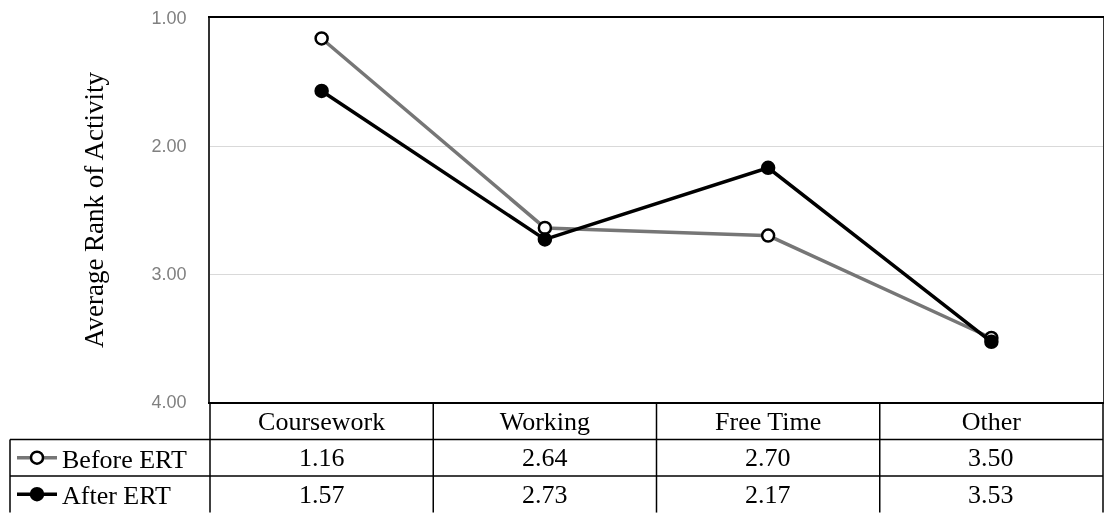 Image resolution: width=1104 pixels, height=519 pixels. I want to click on data-label: 2.73, so click(545, 494).